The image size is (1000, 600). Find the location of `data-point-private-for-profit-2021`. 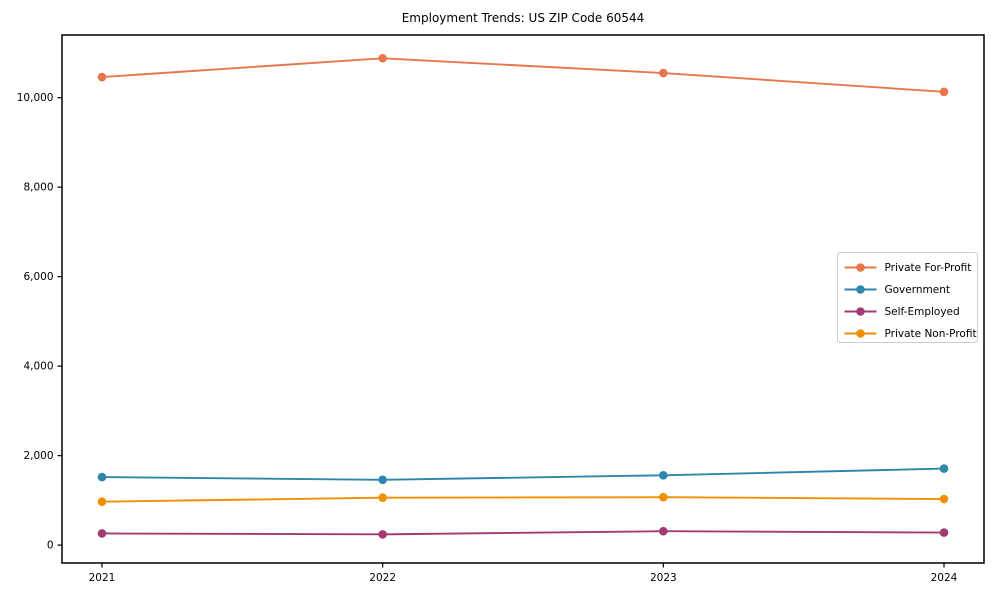

data-point-private-for-profit-2021 is located at coordinates (102, 77).